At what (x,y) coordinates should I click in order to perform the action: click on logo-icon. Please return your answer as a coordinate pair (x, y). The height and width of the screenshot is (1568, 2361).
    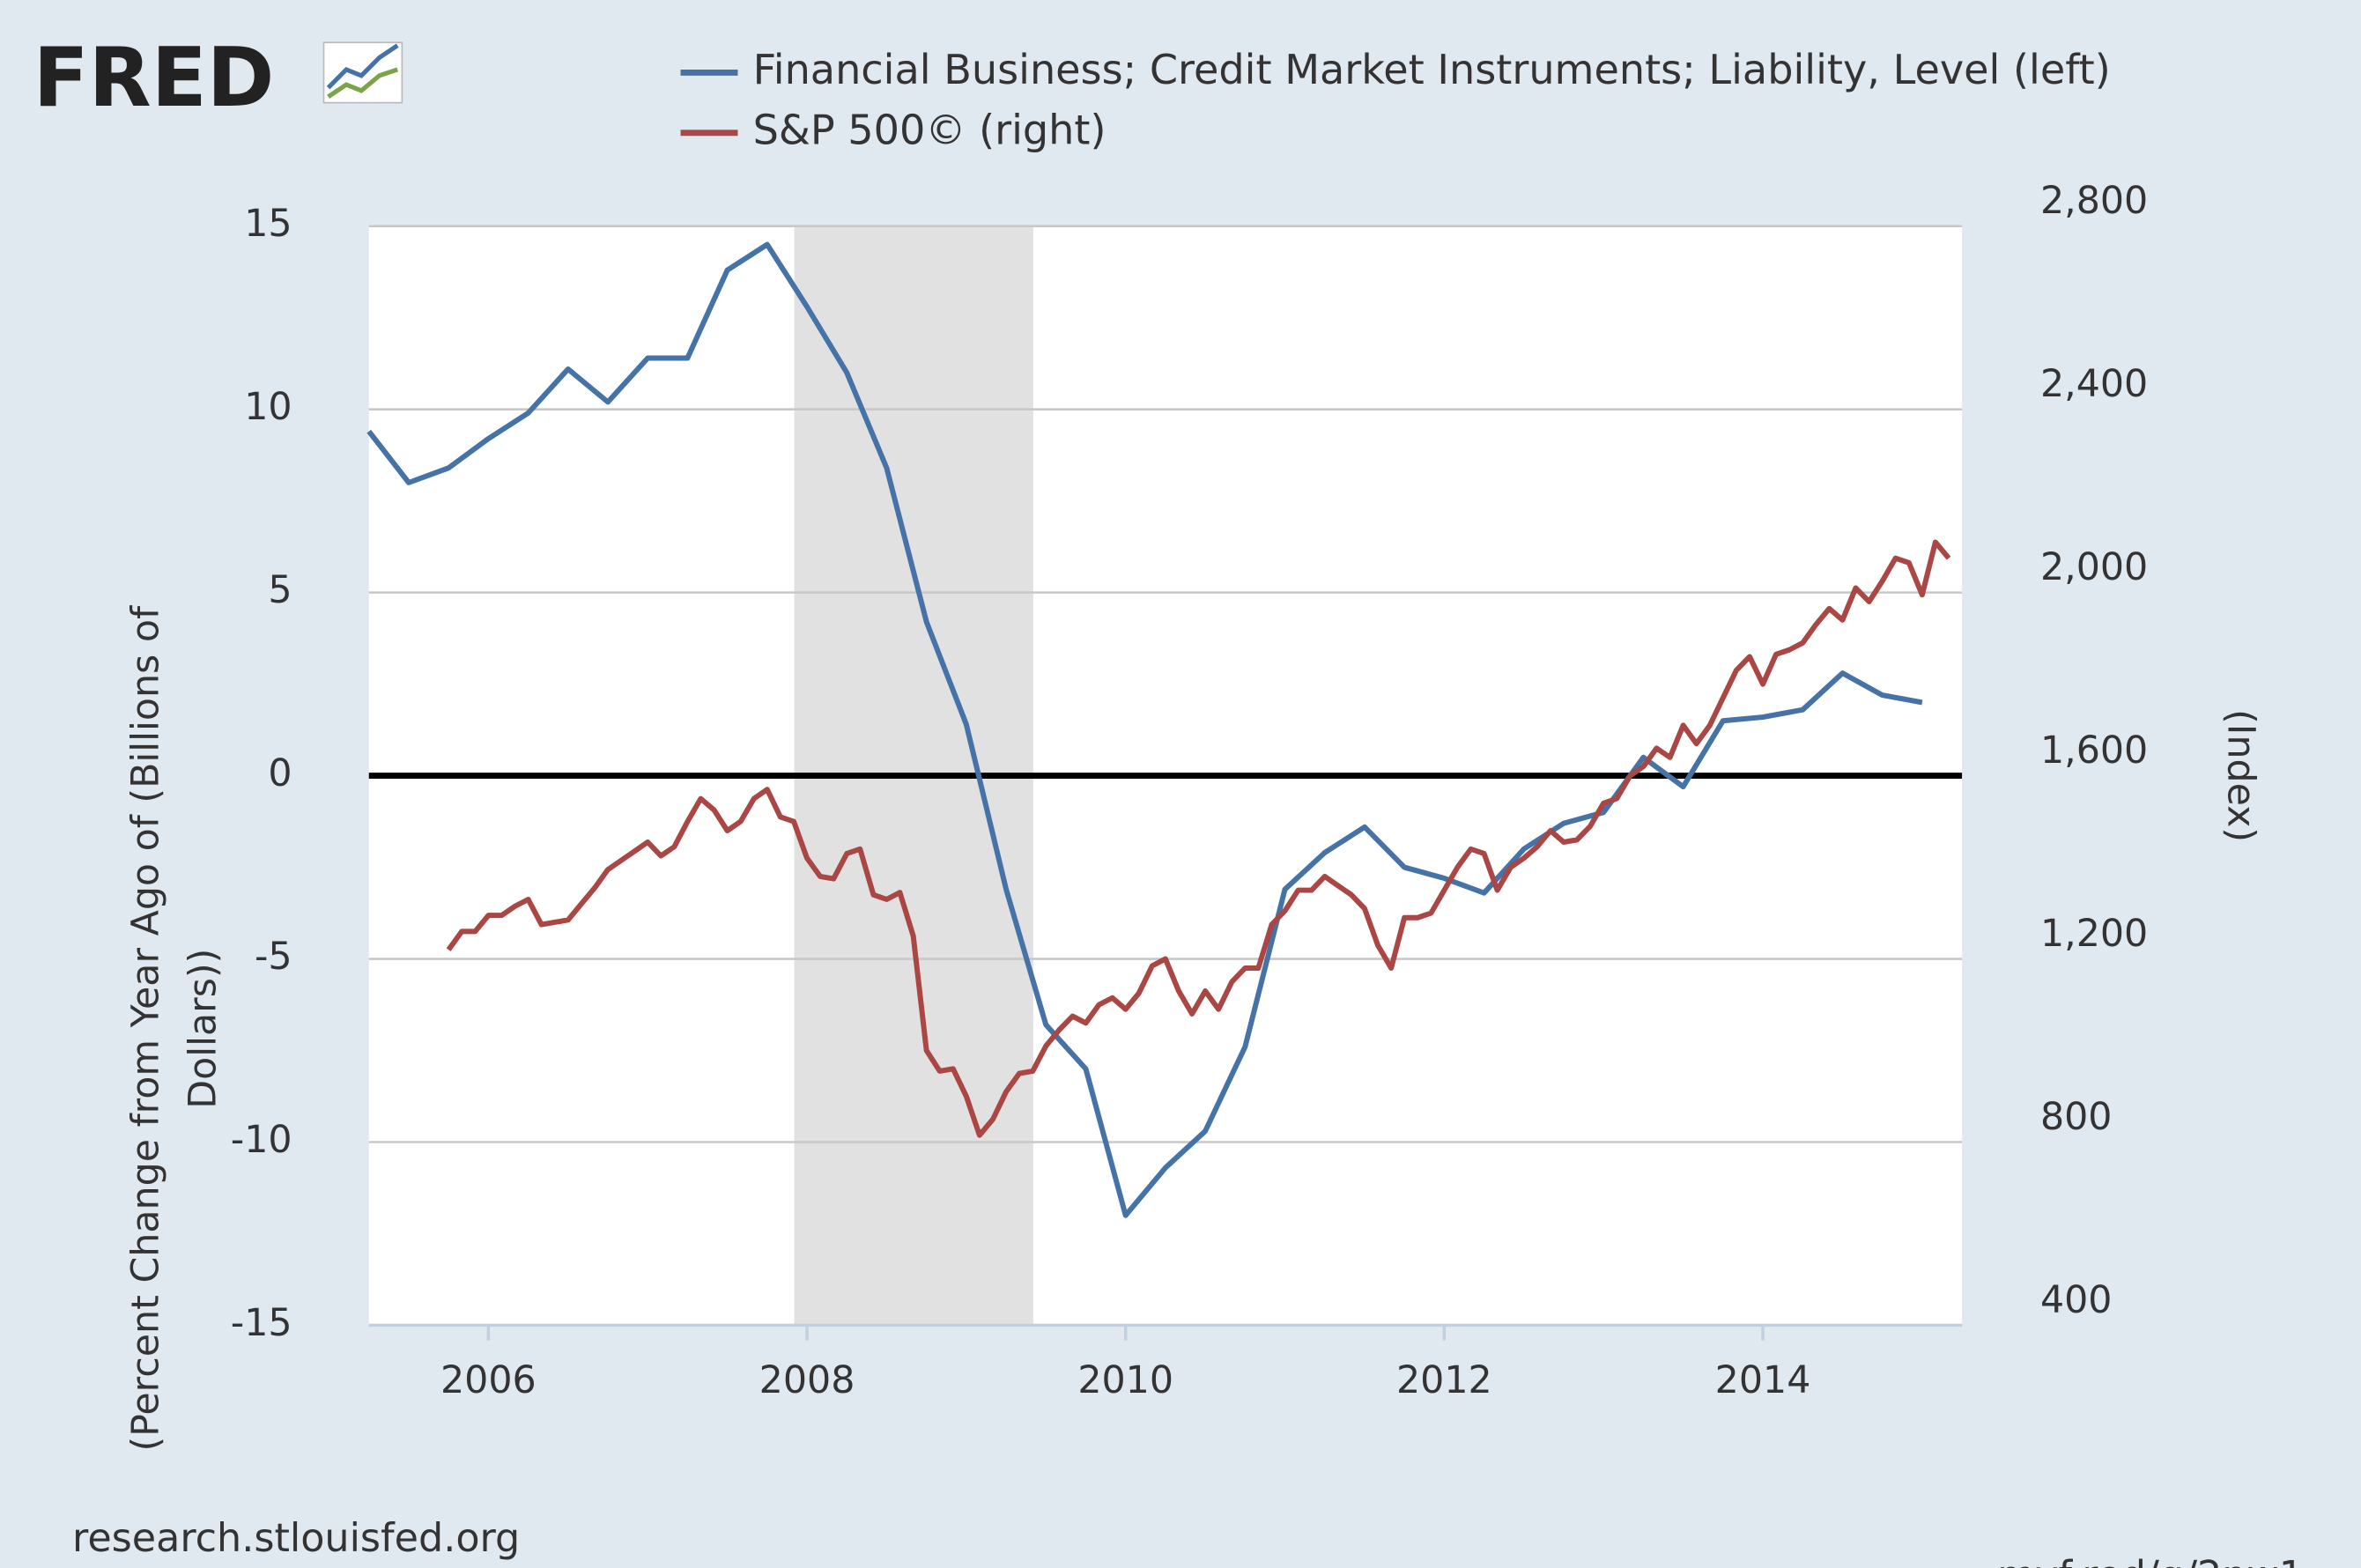
    Looking at the image, I should click on (362, 72).